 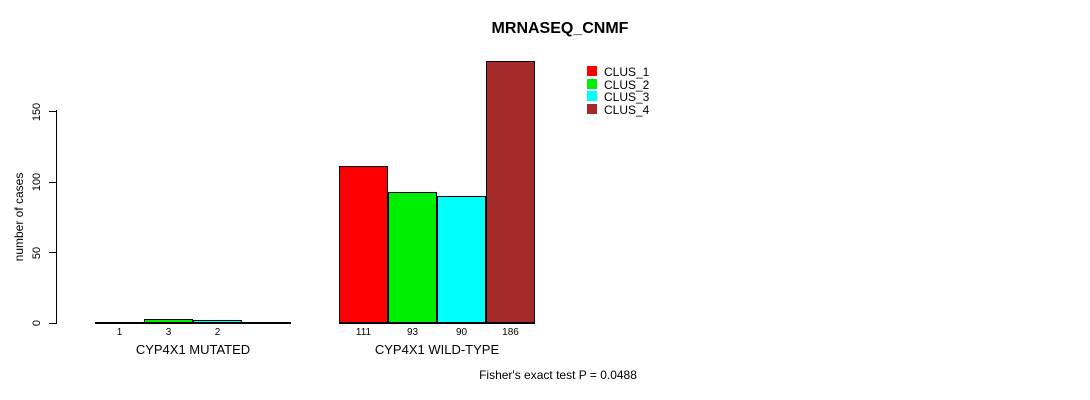 I want to click on group-label: CYP4X1 WILD-TYPE, so click(x=437, y=349).